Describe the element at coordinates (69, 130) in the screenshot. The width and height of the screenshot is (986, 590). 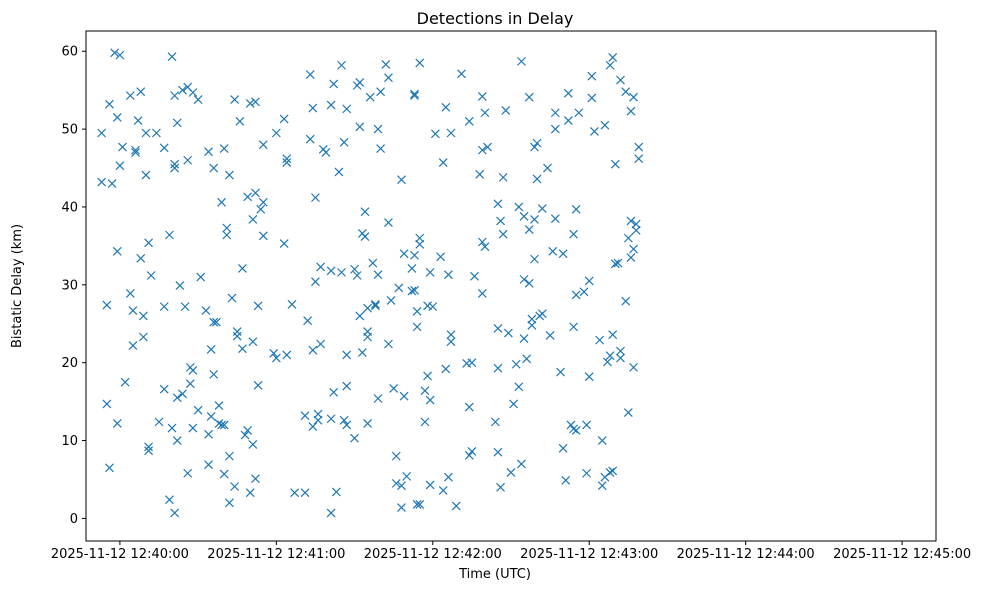
I see `y-tick-label: 50` at that location.